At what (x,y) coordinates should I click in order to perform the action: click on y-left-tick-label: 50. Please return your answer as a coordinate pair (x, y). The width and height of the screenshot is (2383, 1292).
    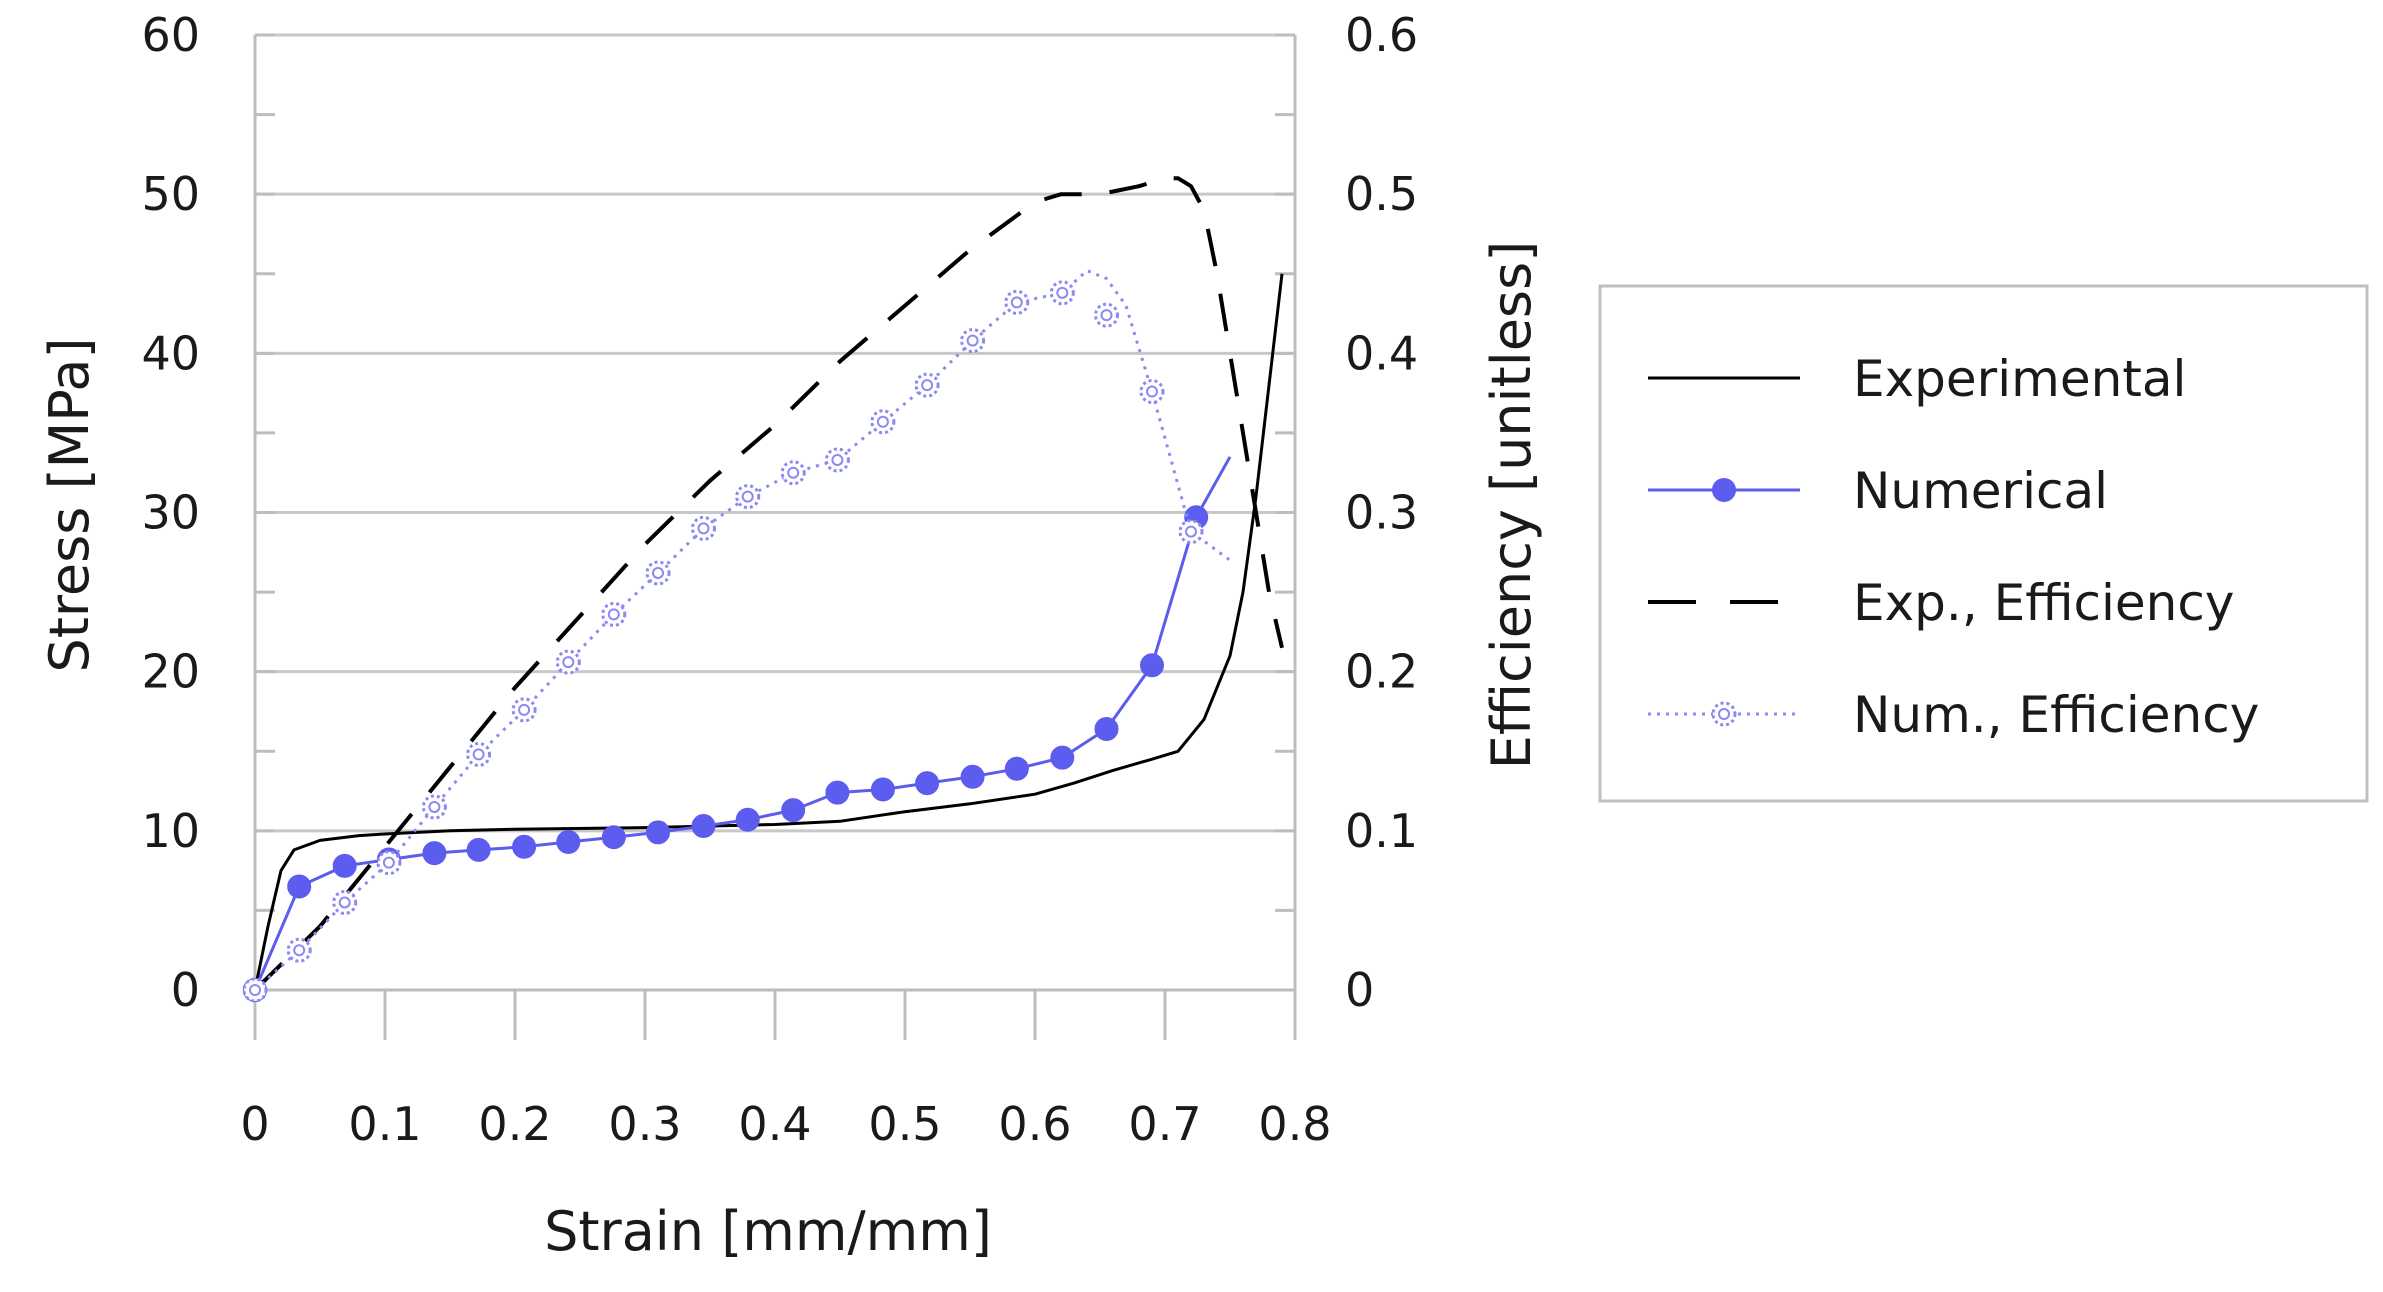
    Looking at the image, I should click on (170, 194).